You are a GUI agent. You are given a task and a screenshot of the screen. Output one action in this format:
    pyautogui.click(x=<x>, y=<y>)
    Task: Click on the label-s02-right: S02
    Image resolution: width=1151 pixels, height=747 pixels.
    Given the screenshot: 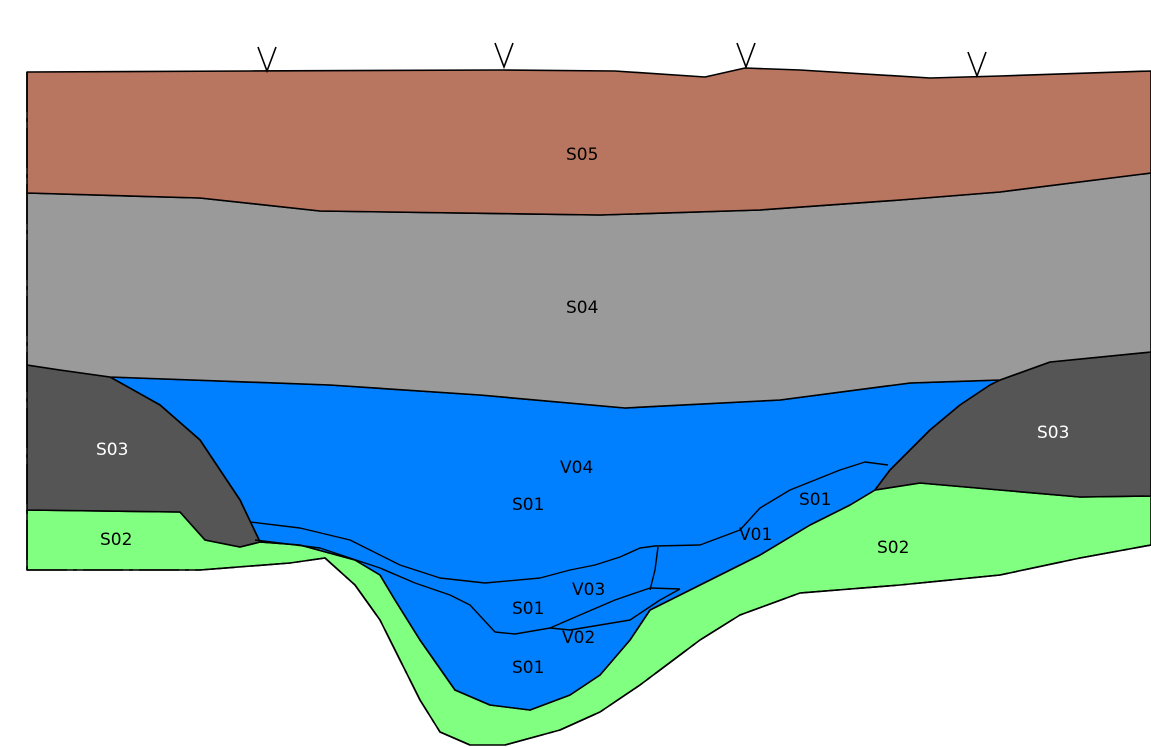 What is the action you would take?
    pyautogui.click(x=893, y=548)
    